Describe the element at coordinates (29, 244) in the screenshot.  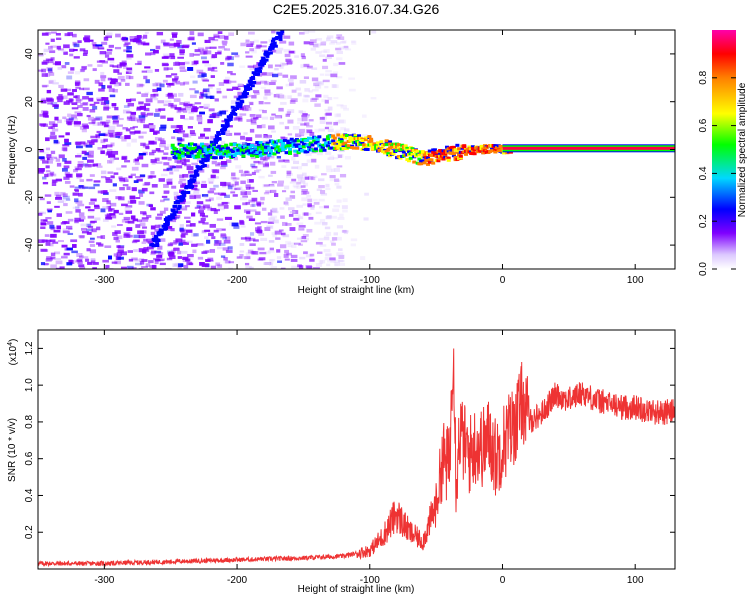
I see `spectrogram-y-tick-label: -40` at that location.